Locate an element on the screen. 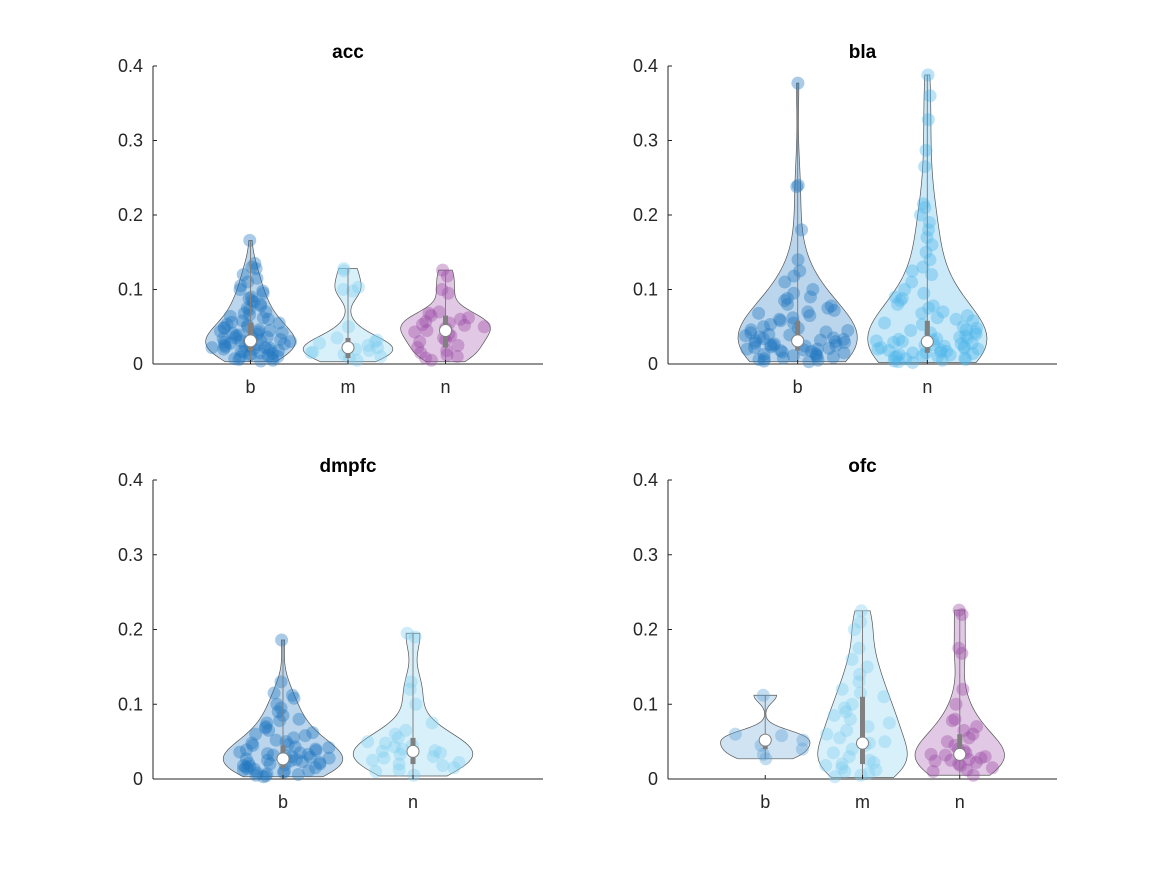  y-tick-label: 0.4 is located at coordinates (130, 480).